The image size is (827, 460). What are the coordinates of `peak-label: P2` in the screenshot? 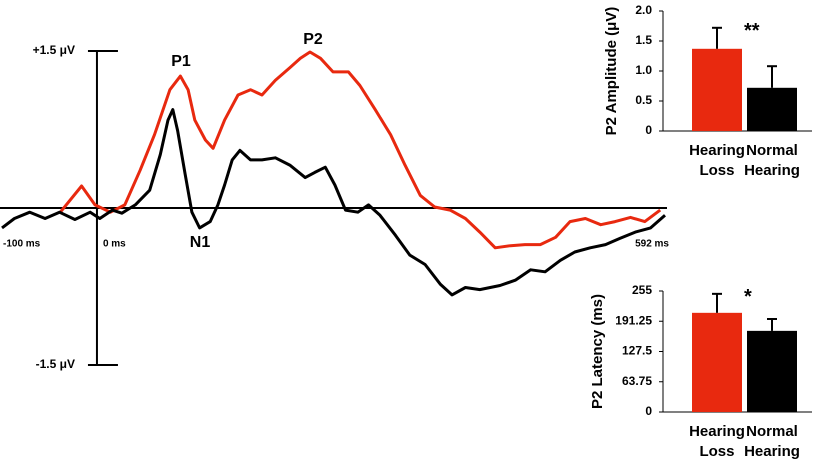 It's located at (313, 39).